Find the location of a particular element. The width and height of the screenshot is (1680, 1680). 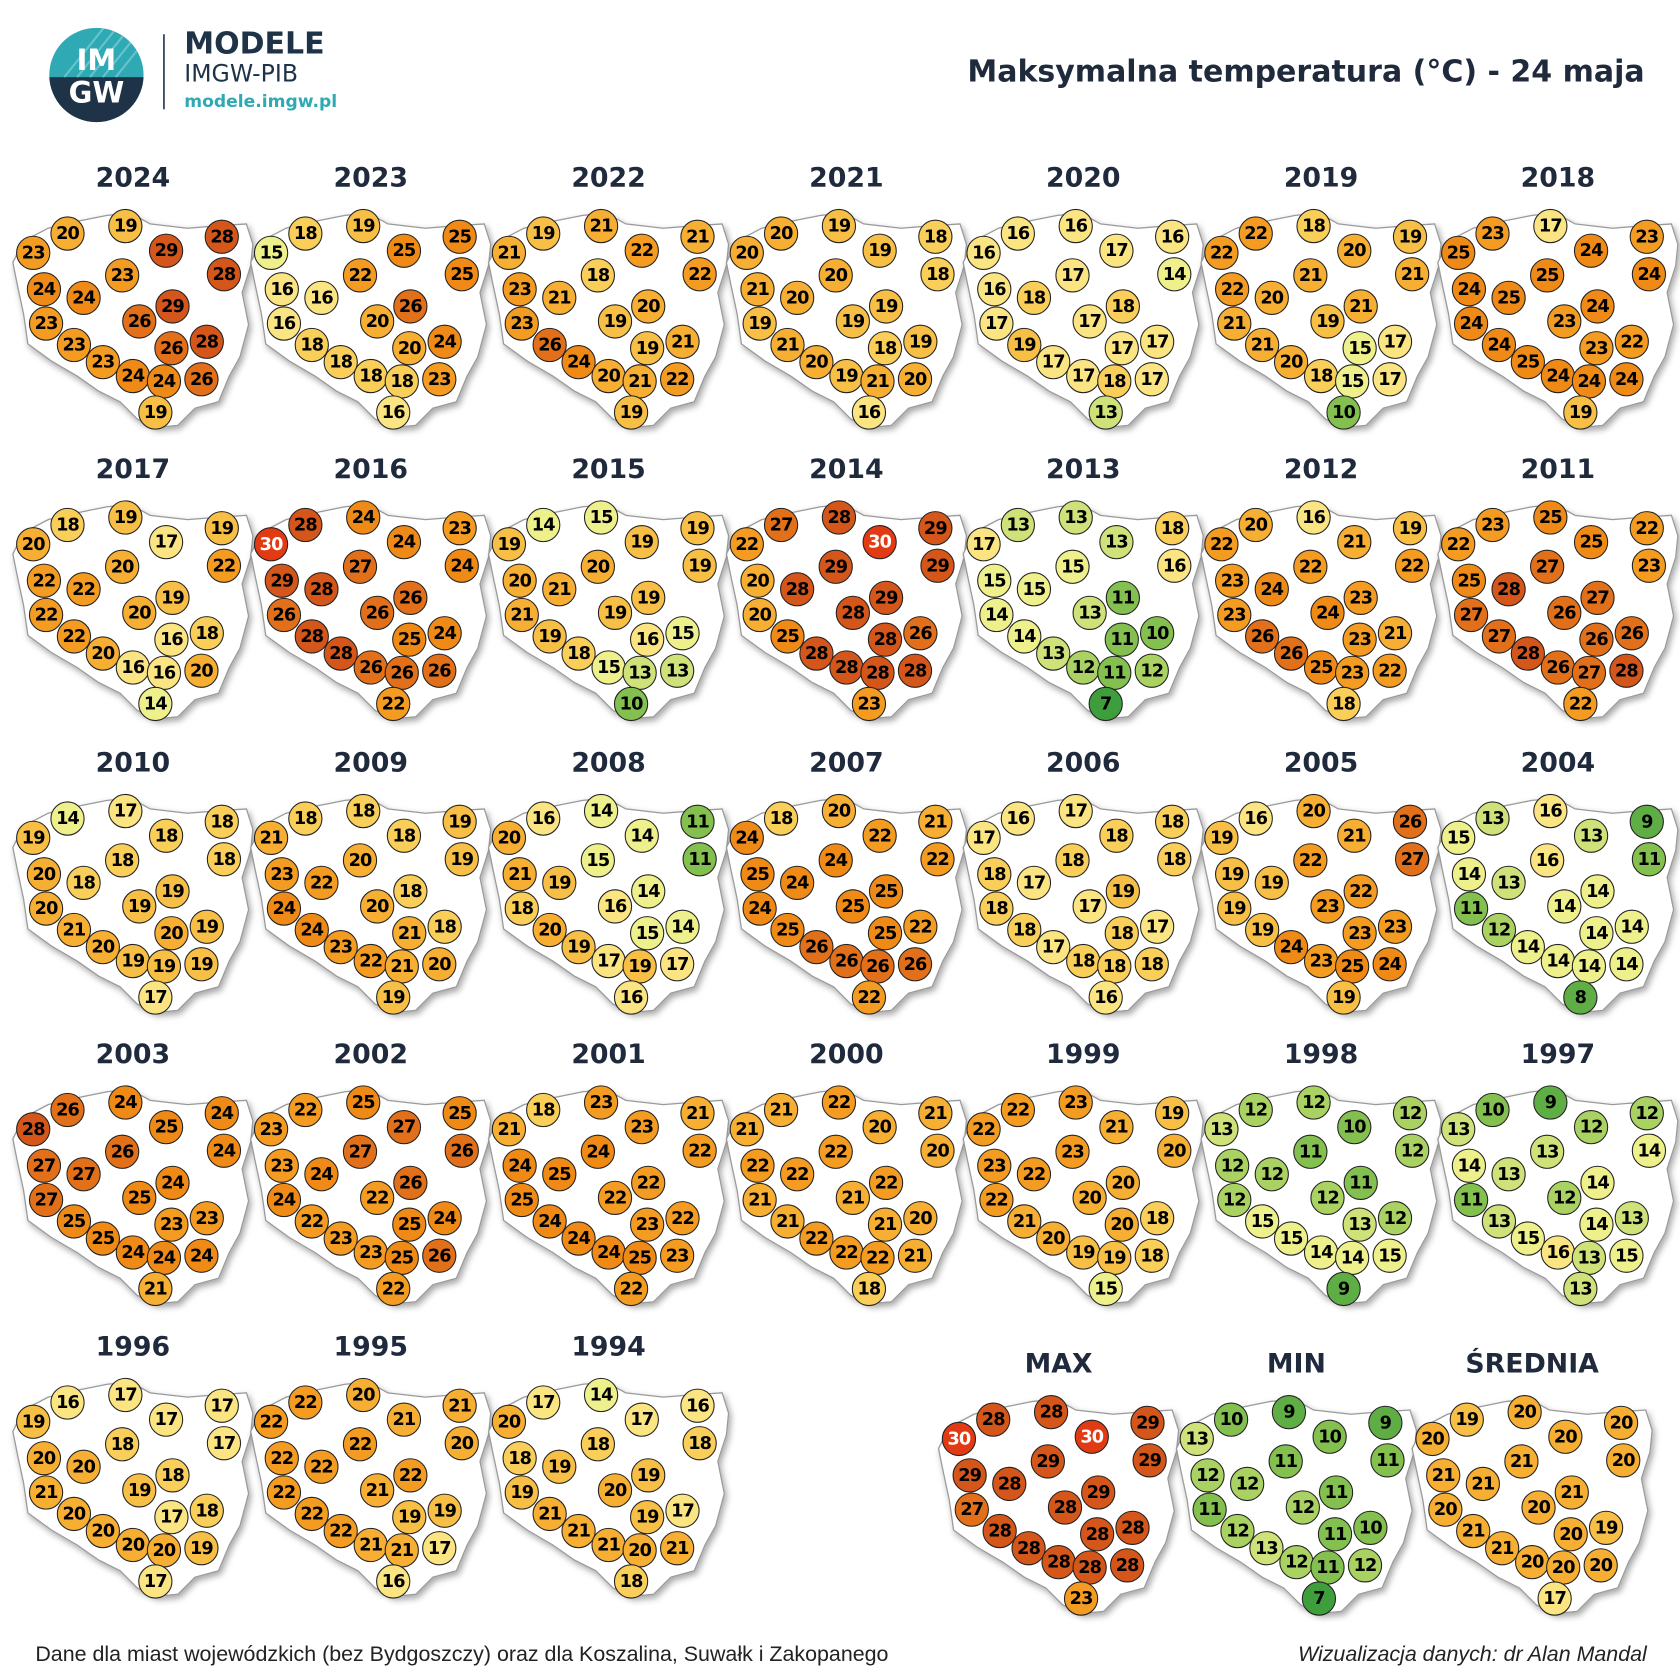

city-value: 12 is located at coordinates (1313, 1103).